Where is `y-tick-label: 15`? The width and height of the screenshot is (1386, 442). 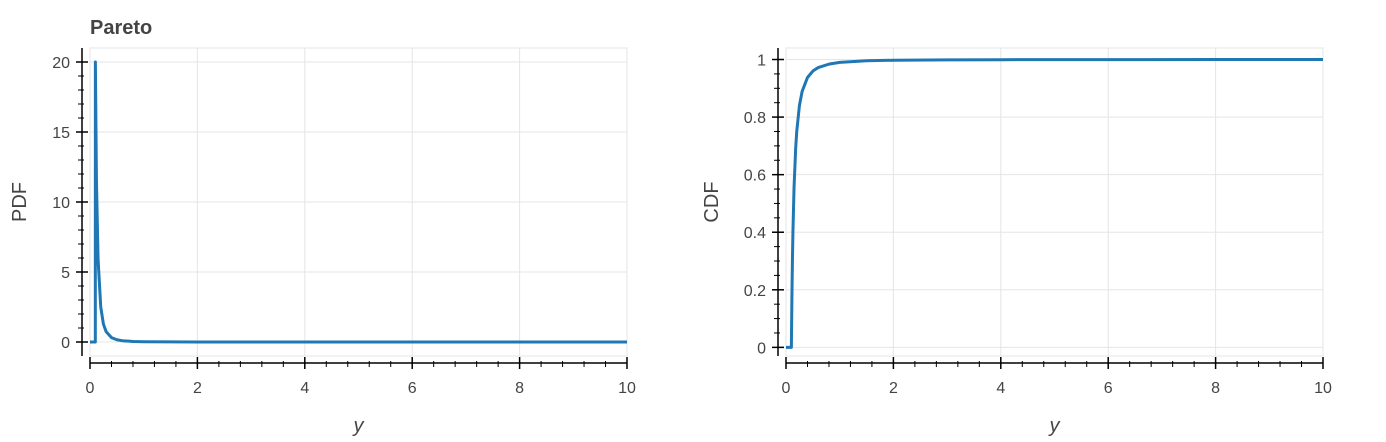
y-tick-label: 15 is located at coordinates (61, 133).